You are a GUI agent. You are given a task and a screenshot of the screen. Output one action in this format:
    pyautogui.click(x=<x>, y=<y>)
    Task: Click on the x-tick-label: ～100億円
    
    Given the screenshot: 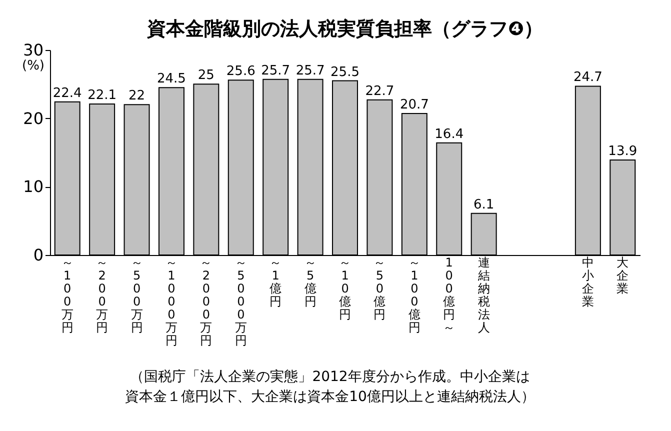 What is the action you would take?
    pyautogui.click(x=414, y=295)
    